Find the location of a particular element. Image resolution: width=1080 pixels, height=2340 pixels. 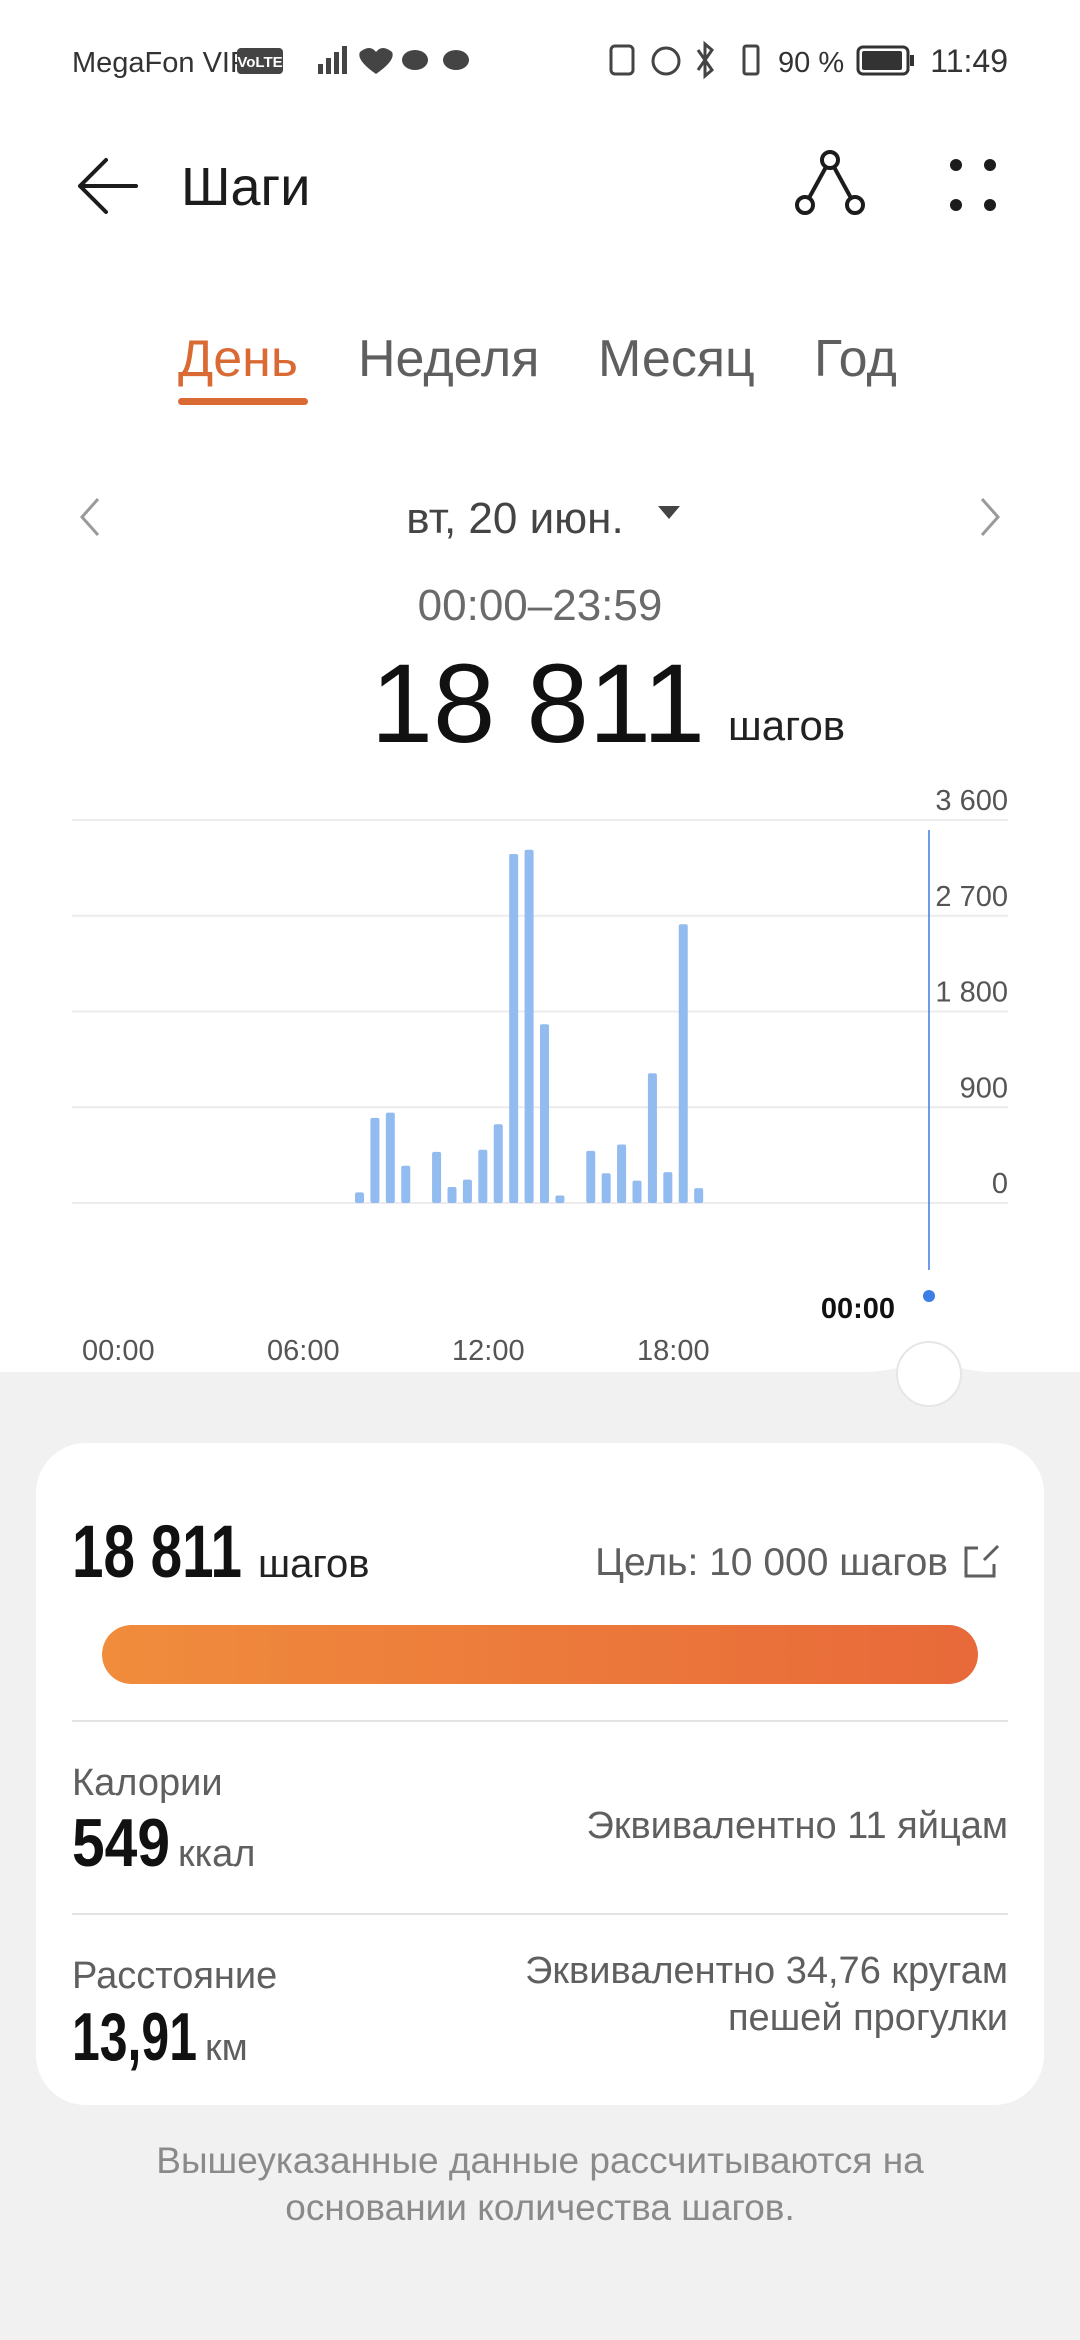

y-tick-label: 2 700 is located at coordinates (971, 897).